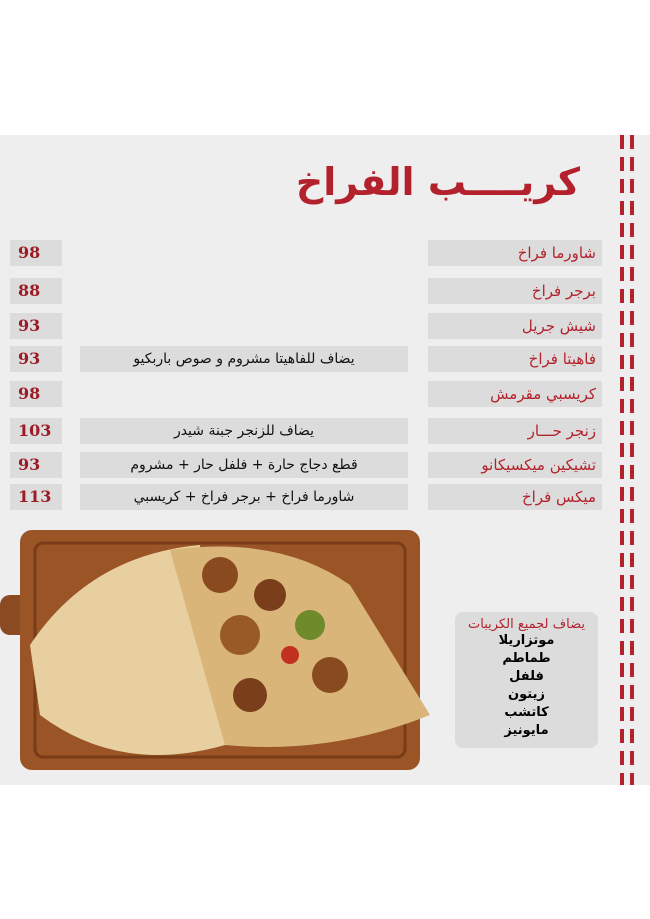 The height and width of the screenshot is (919, 650). I want to click on item-name: فاهيتا فراخ, so click(515, 359).